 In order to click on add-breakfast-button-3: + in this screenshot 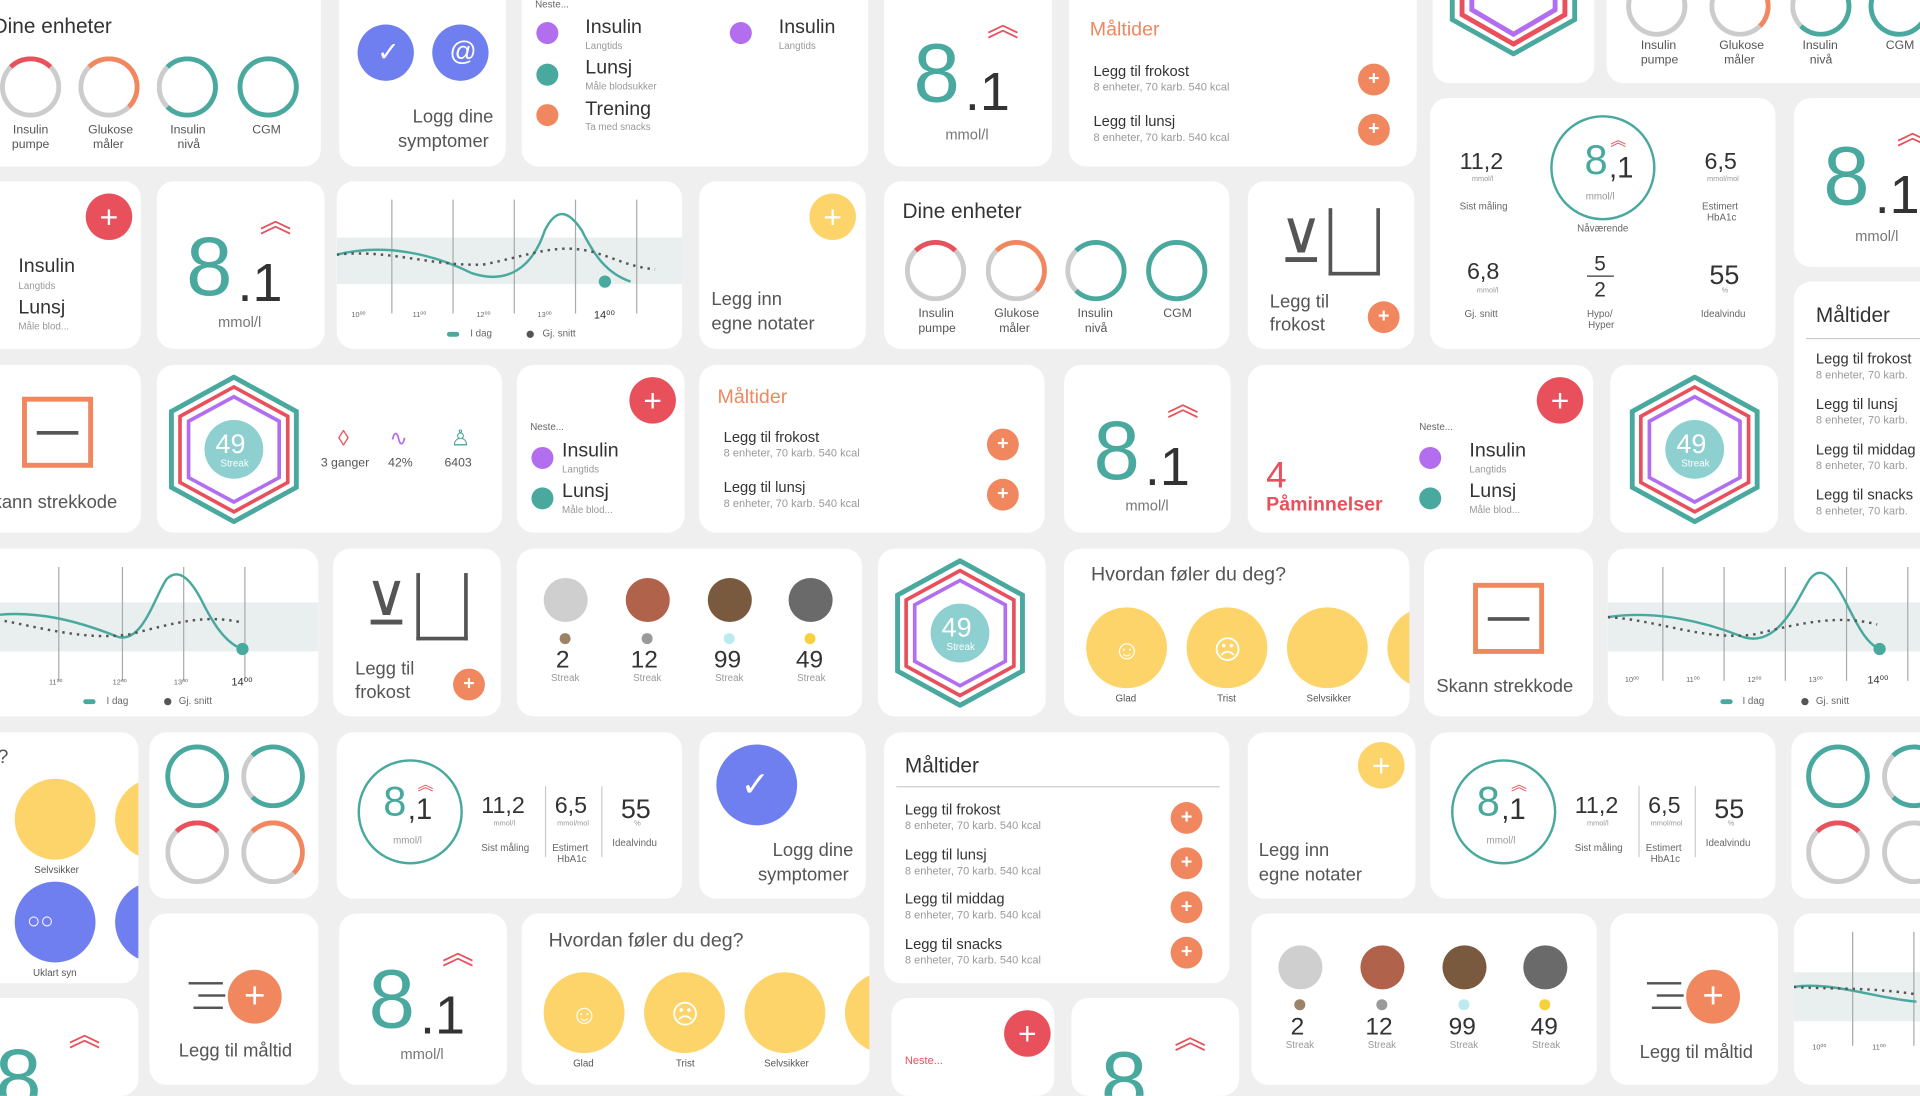, I will do `click(469, 684)`.